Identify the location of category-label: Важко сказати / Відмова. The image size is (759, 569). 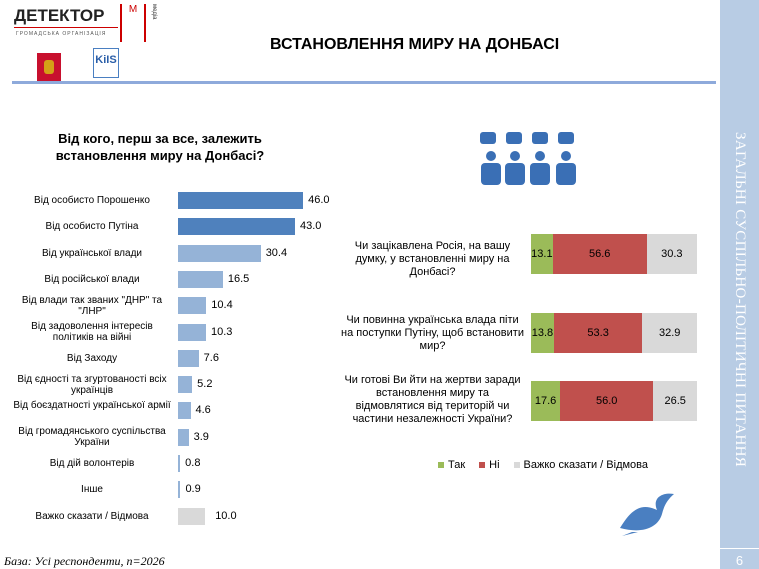
(92, 516).